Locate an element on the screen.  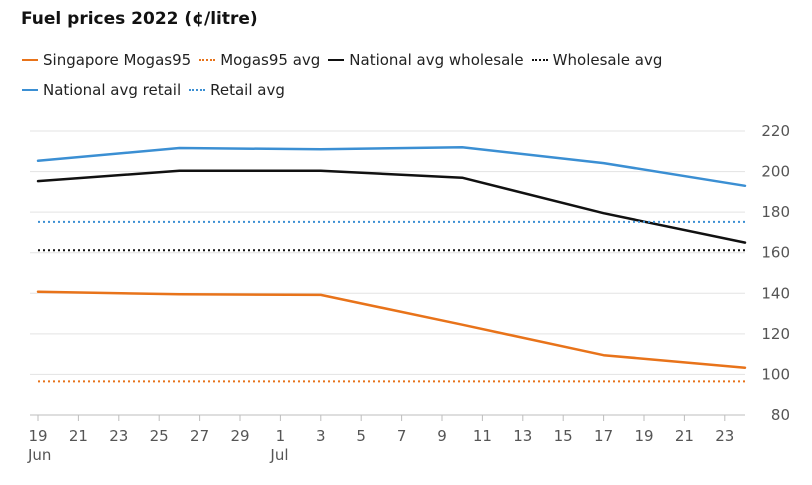
x-tick-label: 11 is located at coordinates (482, 436).